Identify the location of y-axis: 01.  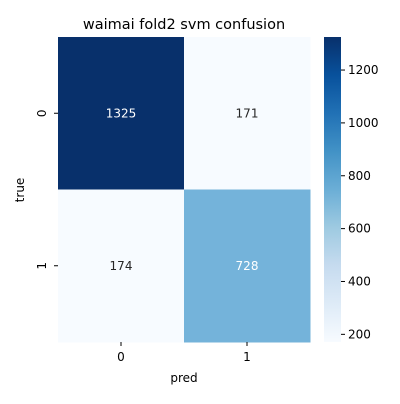
(46, 189).